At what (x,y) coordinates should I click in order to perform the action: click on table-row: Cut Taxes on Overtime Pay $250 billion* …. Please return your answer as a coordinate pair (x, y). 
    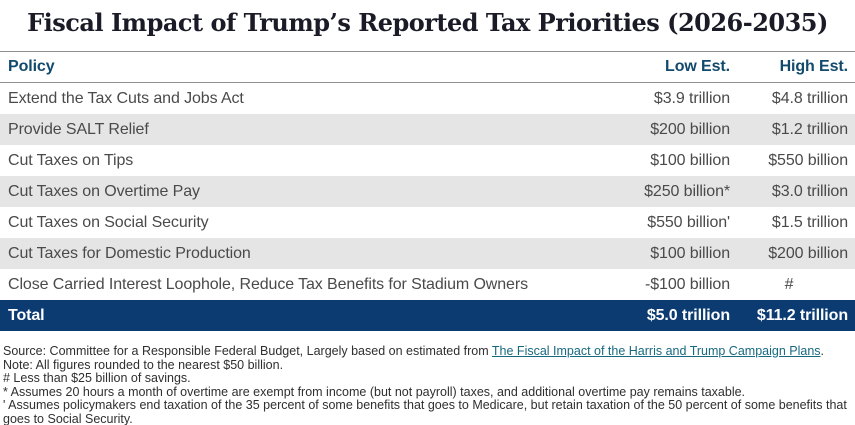
    Looking at the image, I should click on (427, 191).